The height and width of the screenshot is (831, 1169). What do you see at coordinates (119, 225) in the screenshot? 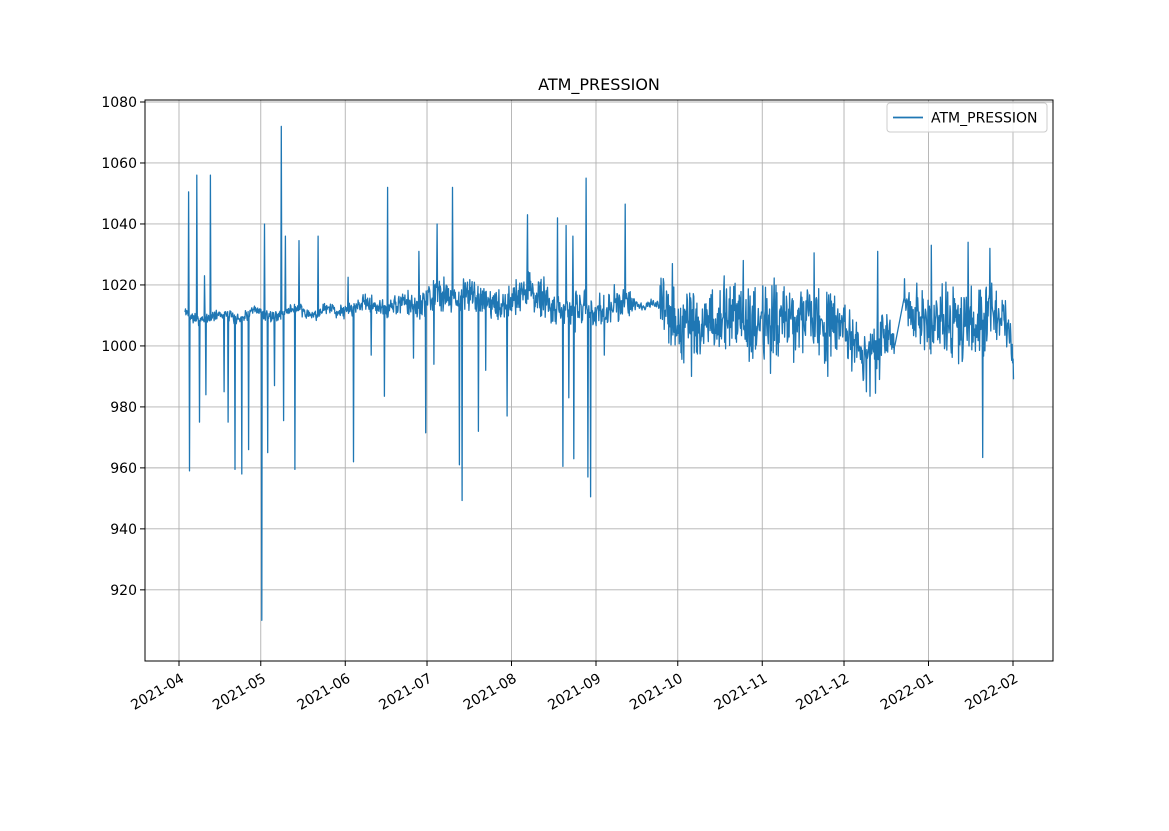
I see `y-tick-label: 1040` at bounding box center [119, 225].